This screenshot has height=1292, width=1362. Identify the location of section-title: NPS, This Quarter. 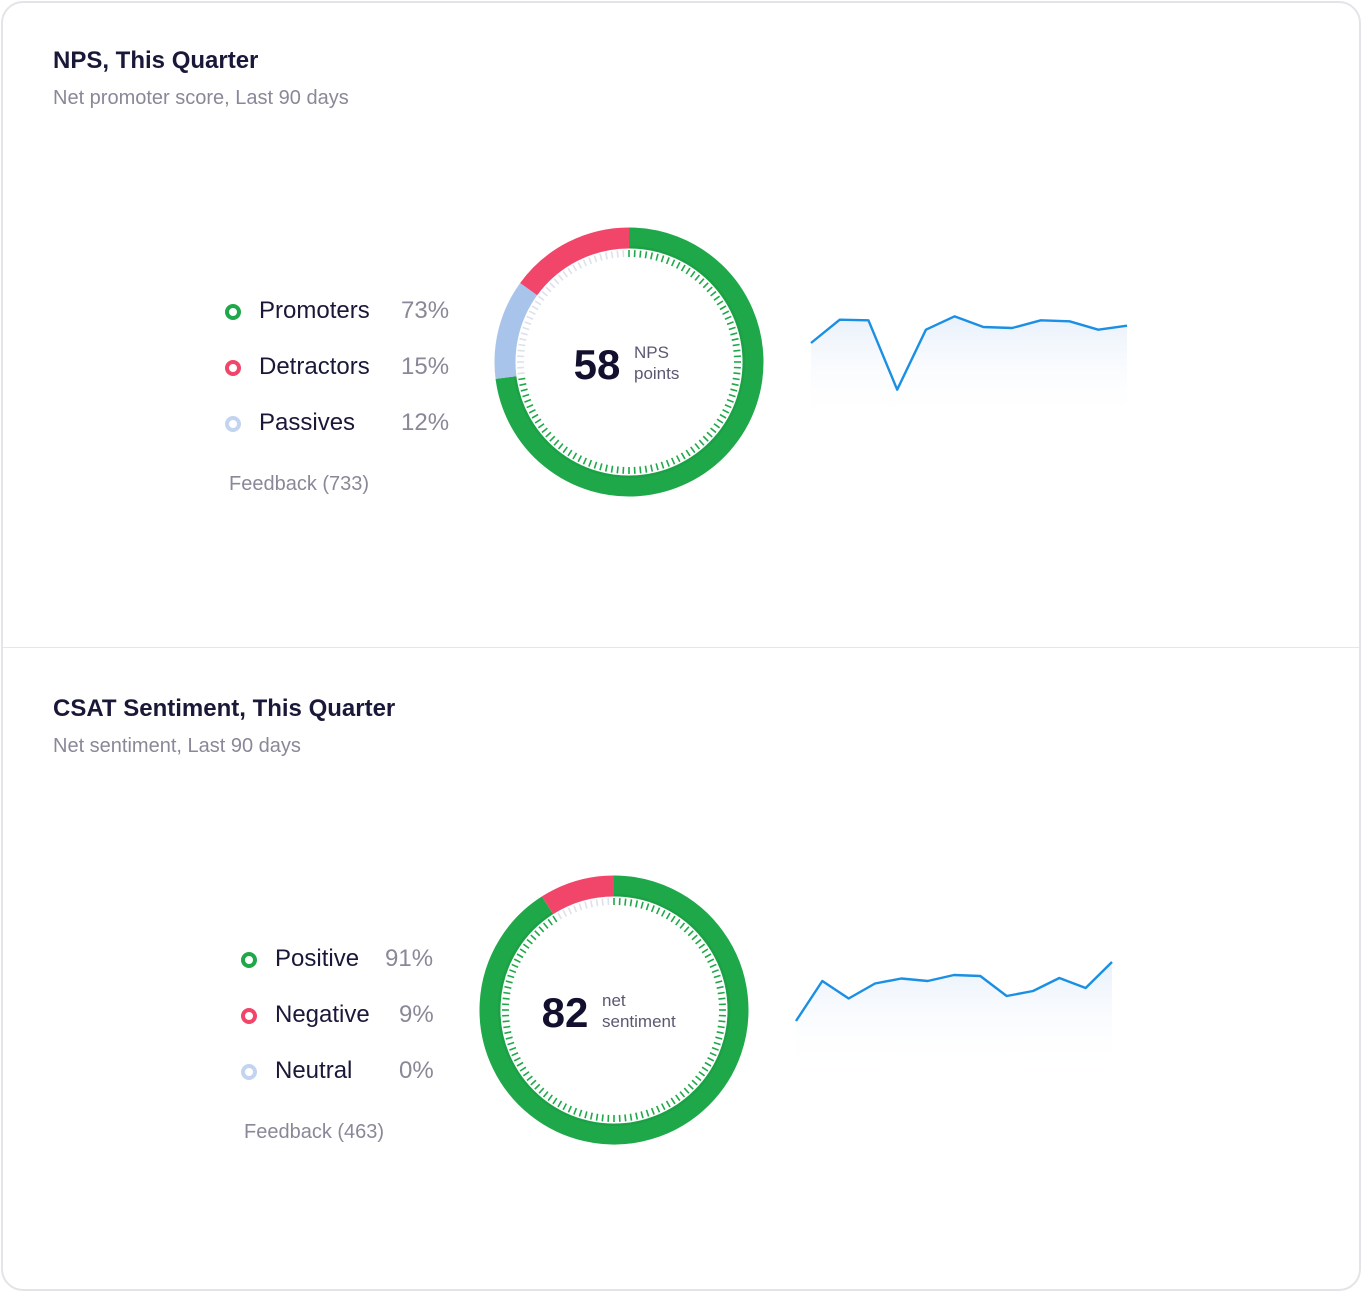
(156, 60).